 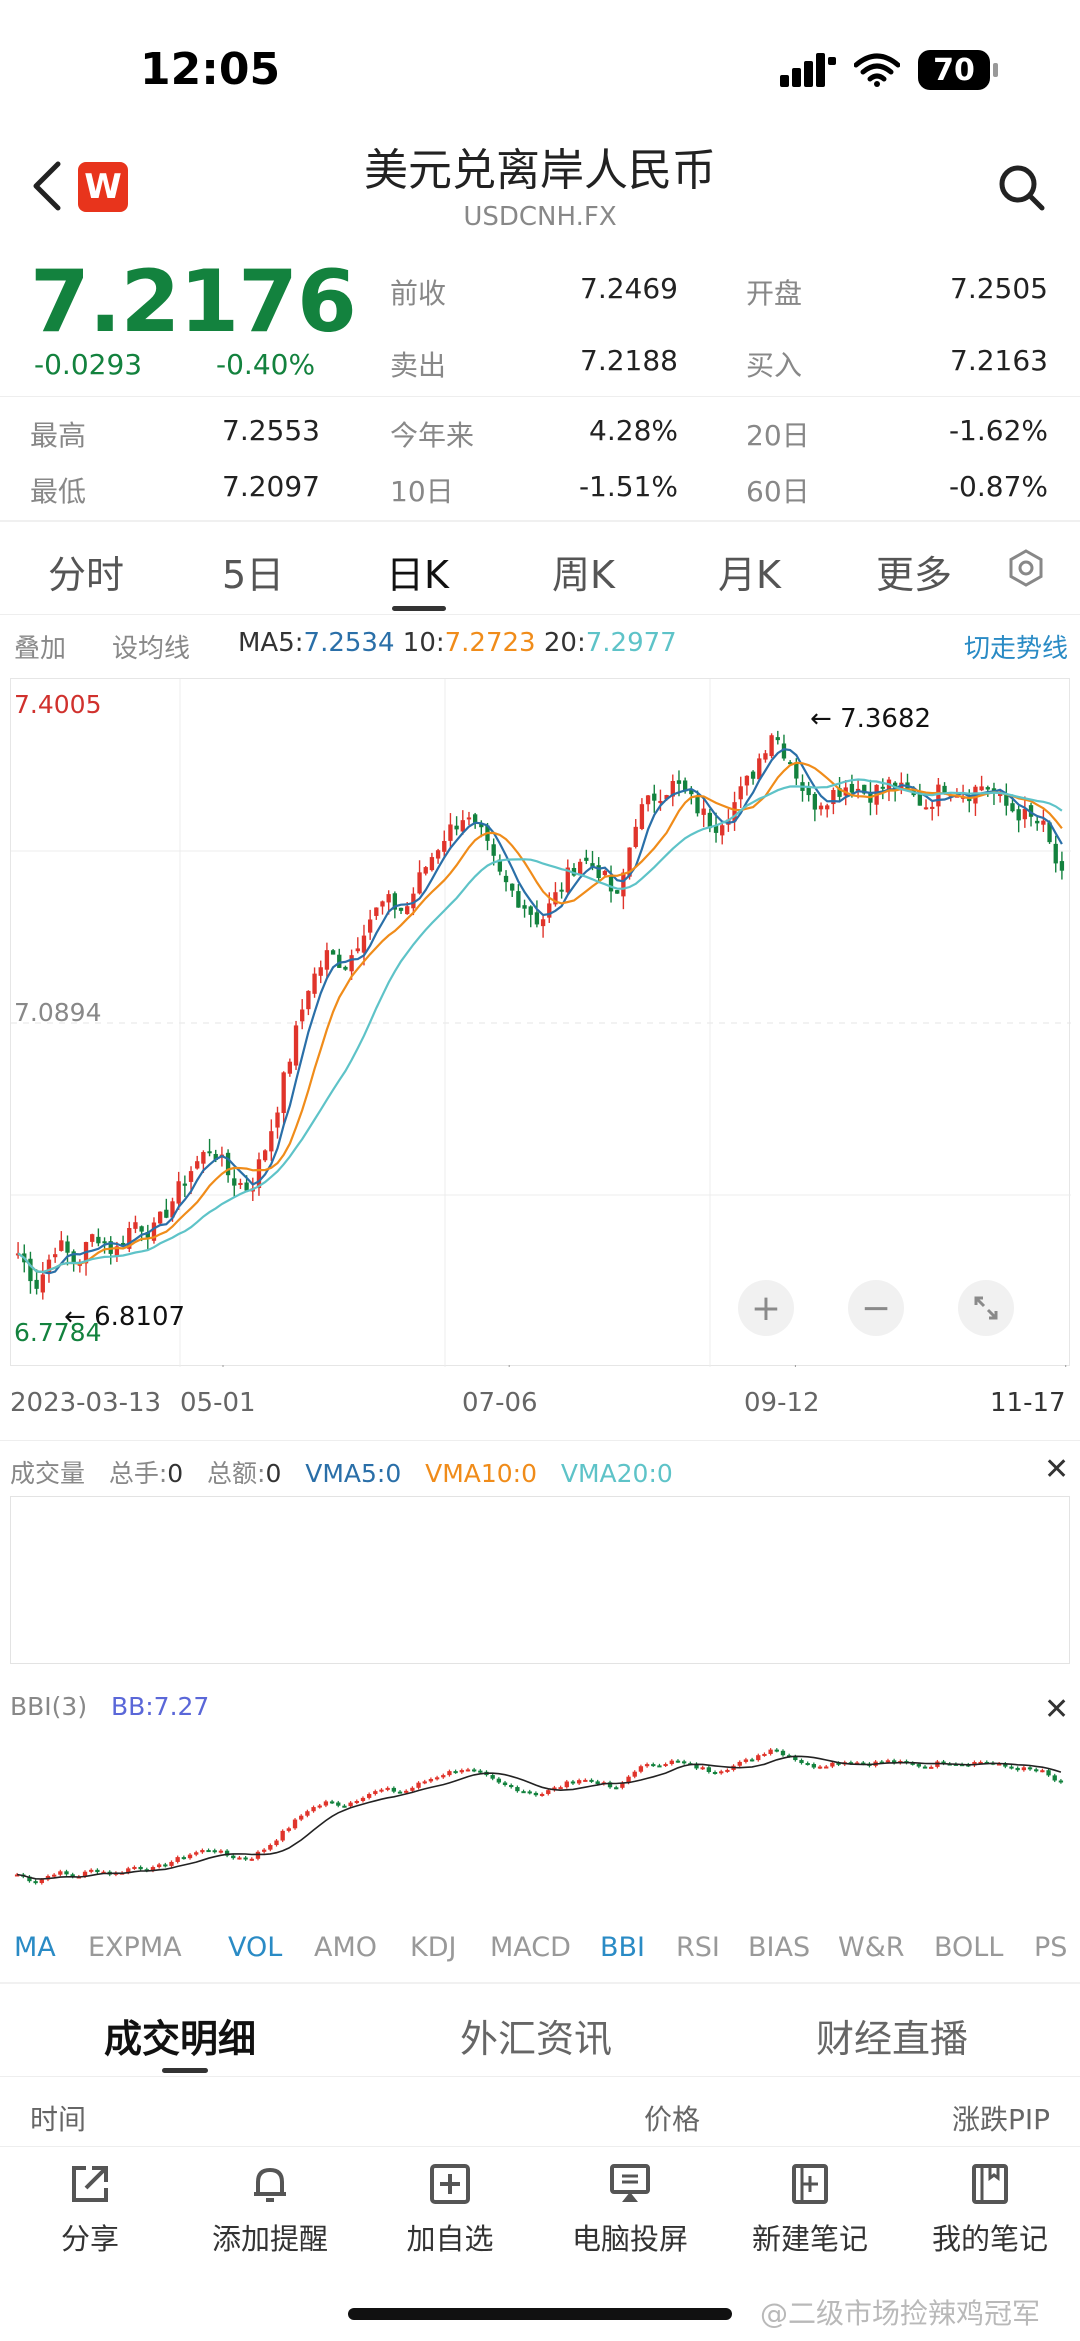 What do you see at coordinates (536, 2039) in the screenshot?
I see `tab-fx-news: 外汇资讯` at bounding box center [536, 2039].